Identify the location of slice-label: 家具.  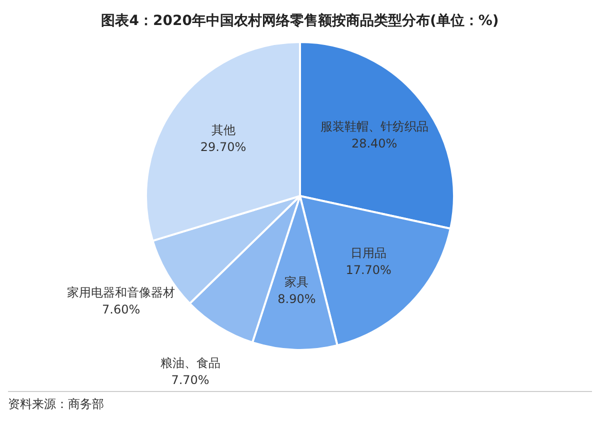
(296, 282).